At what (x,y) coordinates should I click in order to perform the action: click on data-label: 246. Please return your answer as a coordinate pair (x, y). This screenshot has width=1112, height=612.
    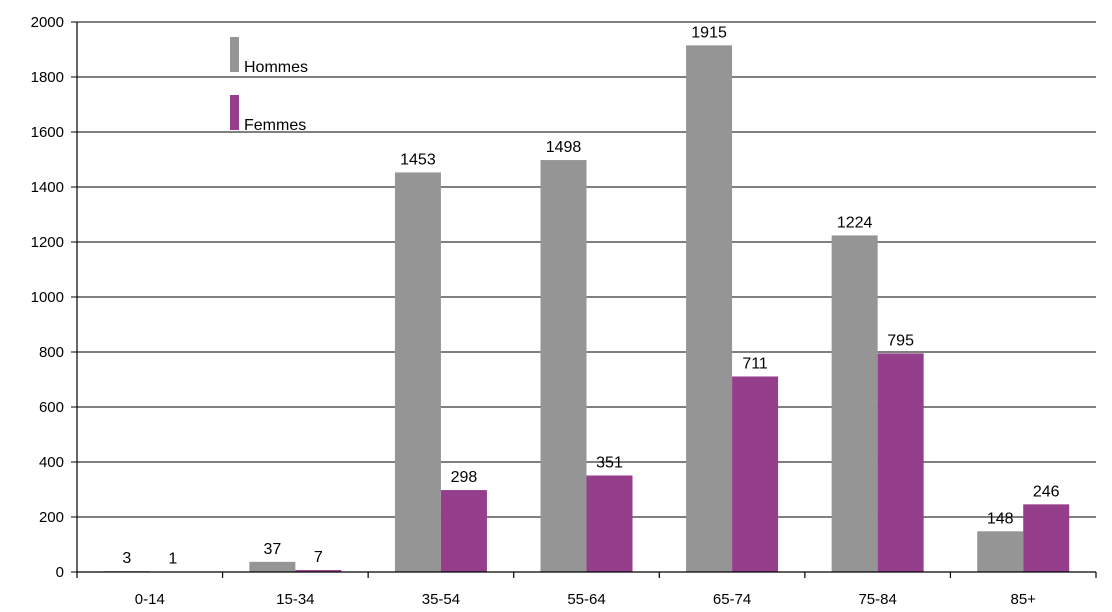
    Looking at the image, I should click on (1046, 491).